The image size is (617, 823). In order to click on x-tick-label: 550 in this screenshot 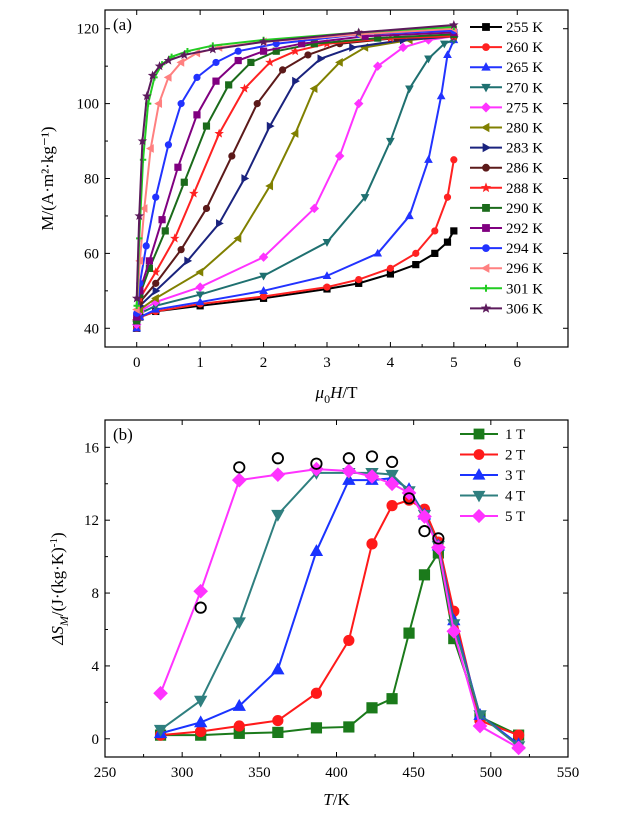, I will do `click(568, 773)`.